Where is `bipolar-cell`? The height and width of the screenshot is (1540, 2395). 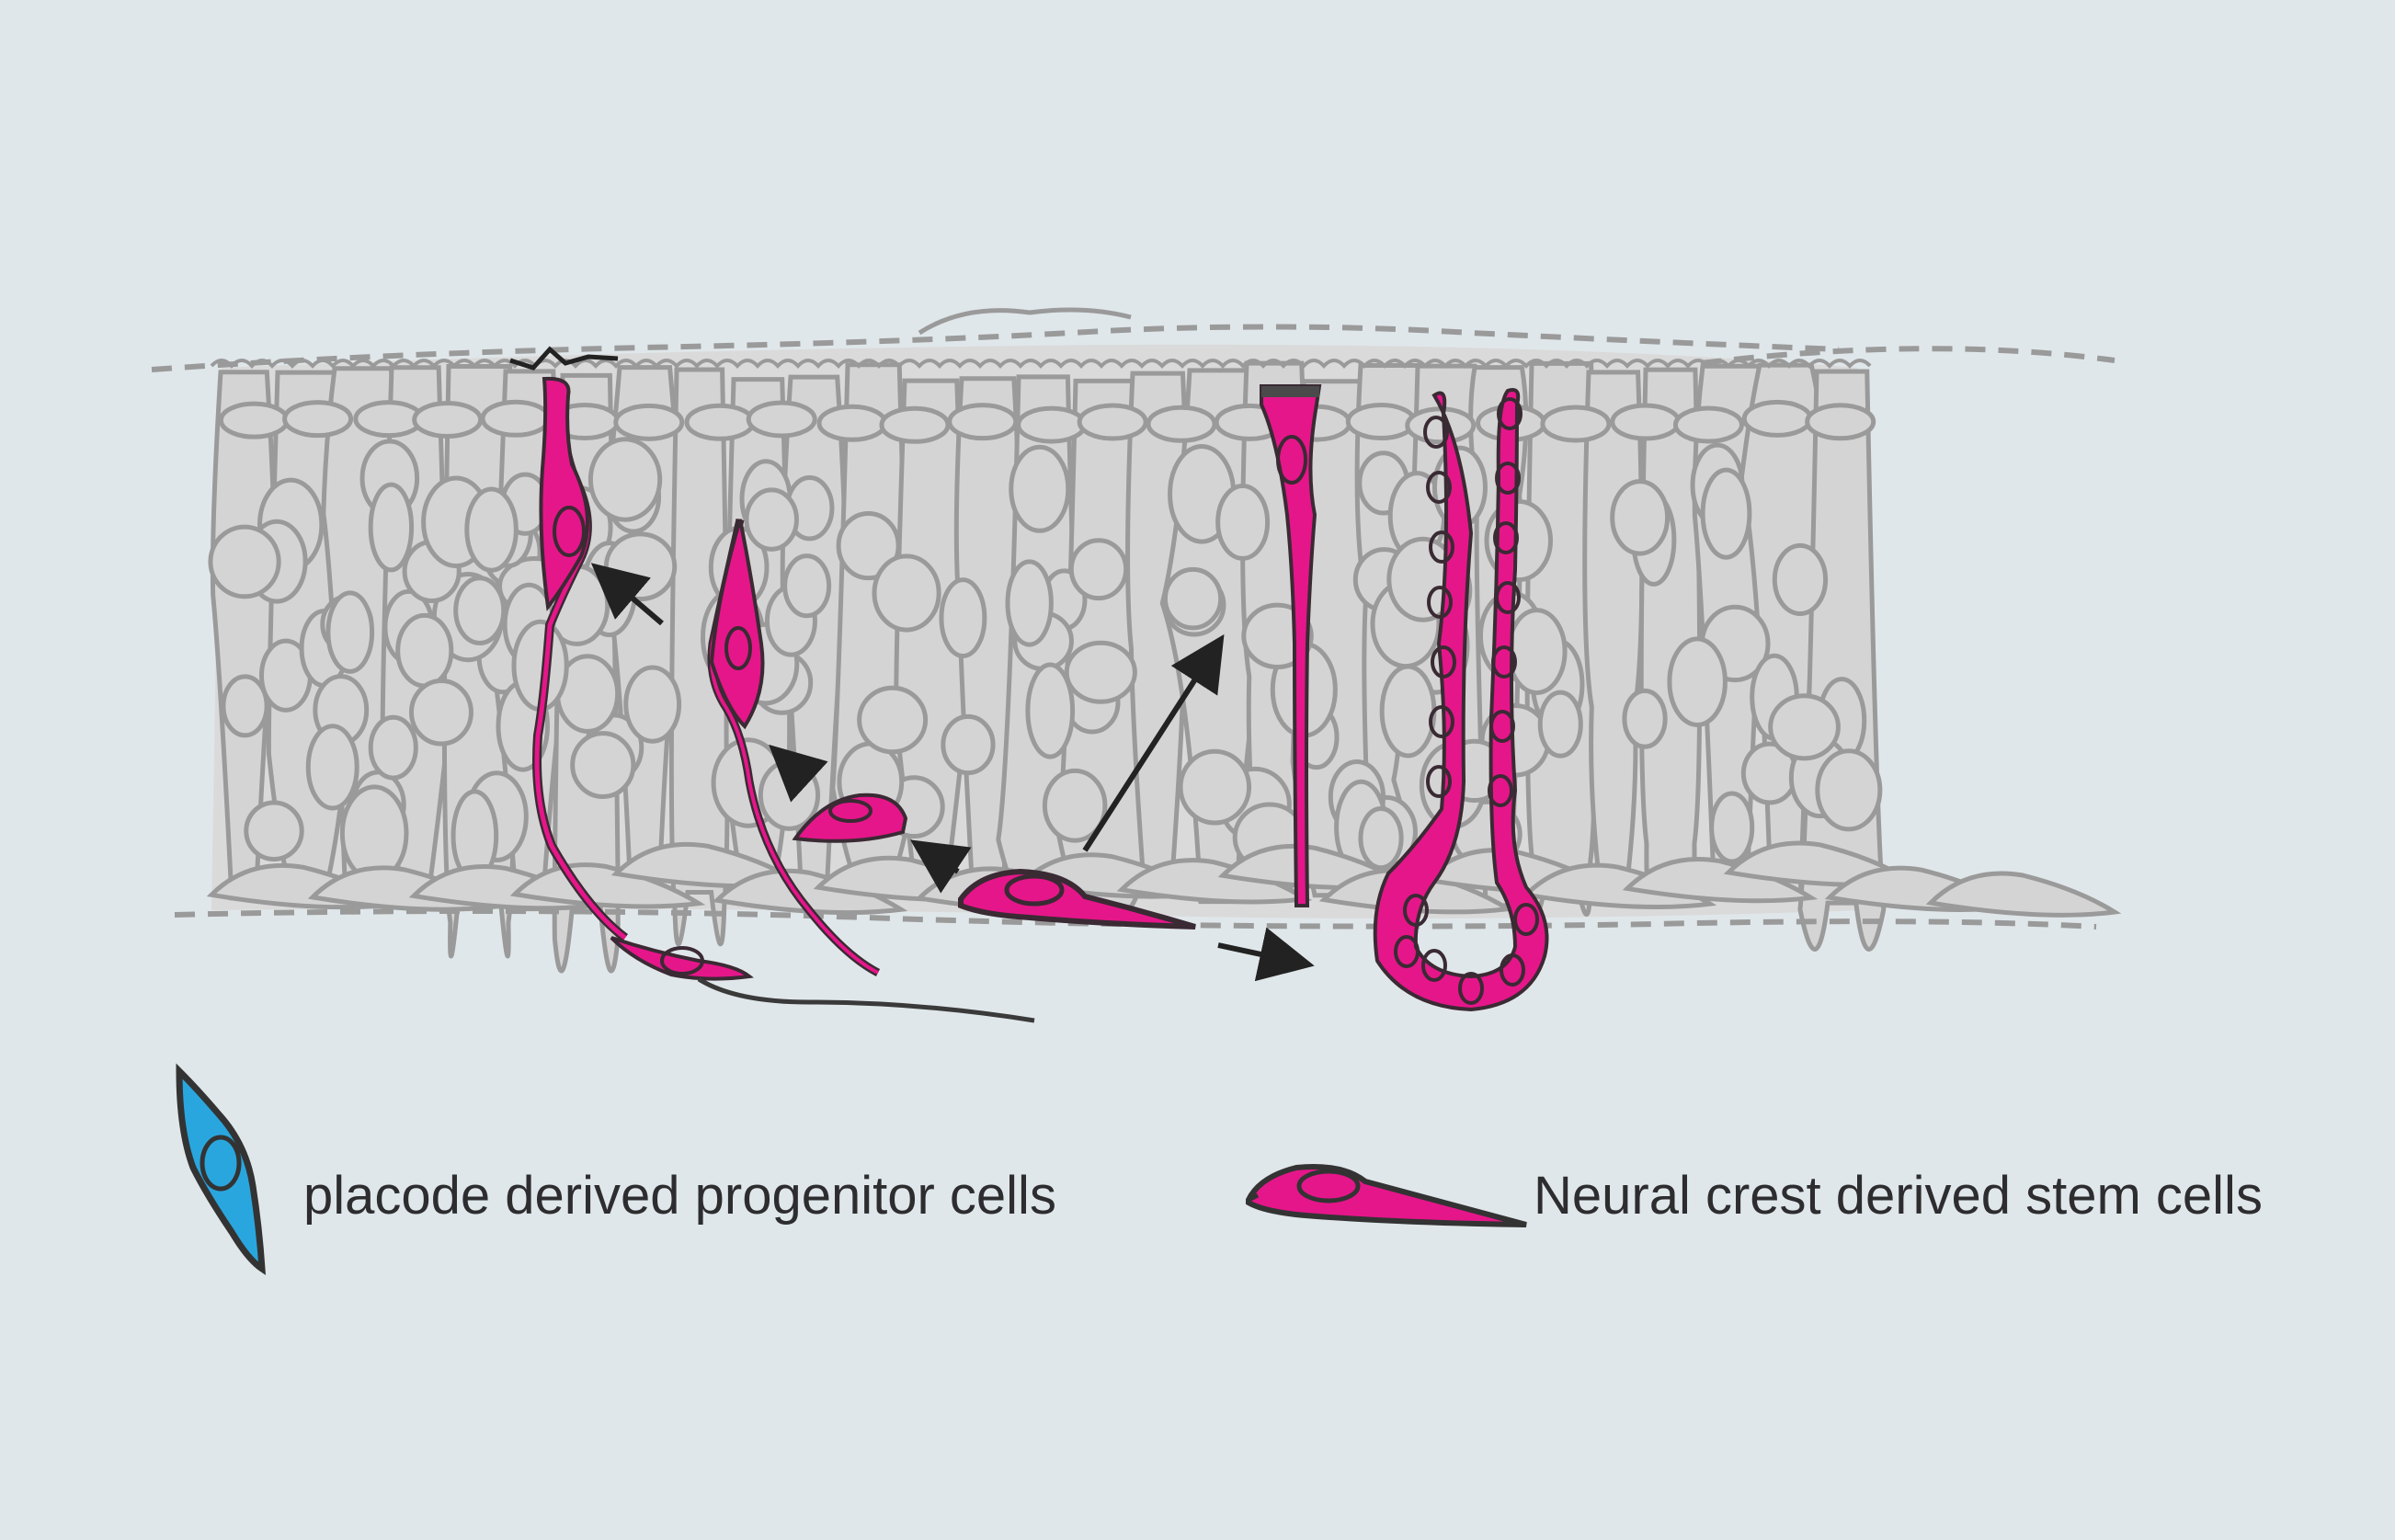
bipolar-cell is located at coordinates (794, 747).